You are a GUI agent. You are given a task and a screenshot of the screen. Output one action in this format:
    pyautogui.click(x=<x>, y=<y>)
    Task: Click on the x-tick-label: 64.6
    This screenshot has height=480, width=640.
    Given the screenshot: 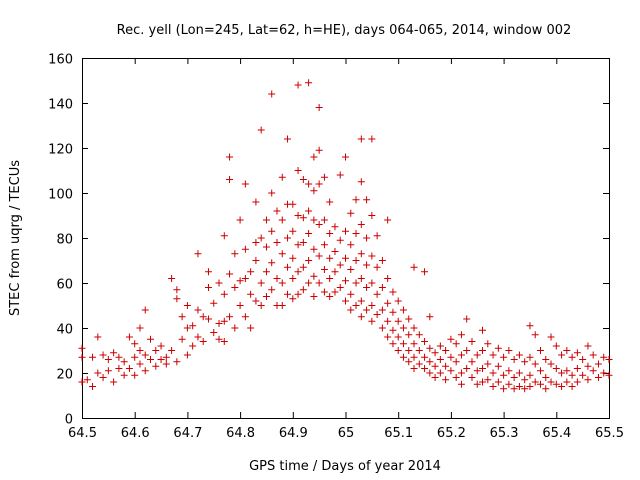 What is the action you would take?
    pyautogui.click(x=135, y=433)
    